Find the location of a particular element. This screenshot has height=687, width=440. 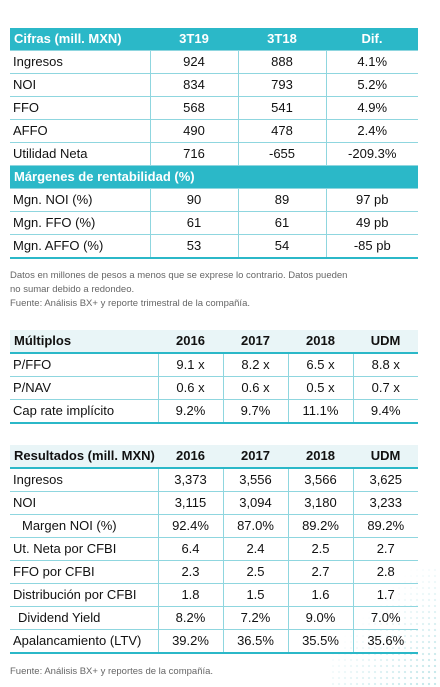

cell: 2.4% is located at coordinates (371, 131).